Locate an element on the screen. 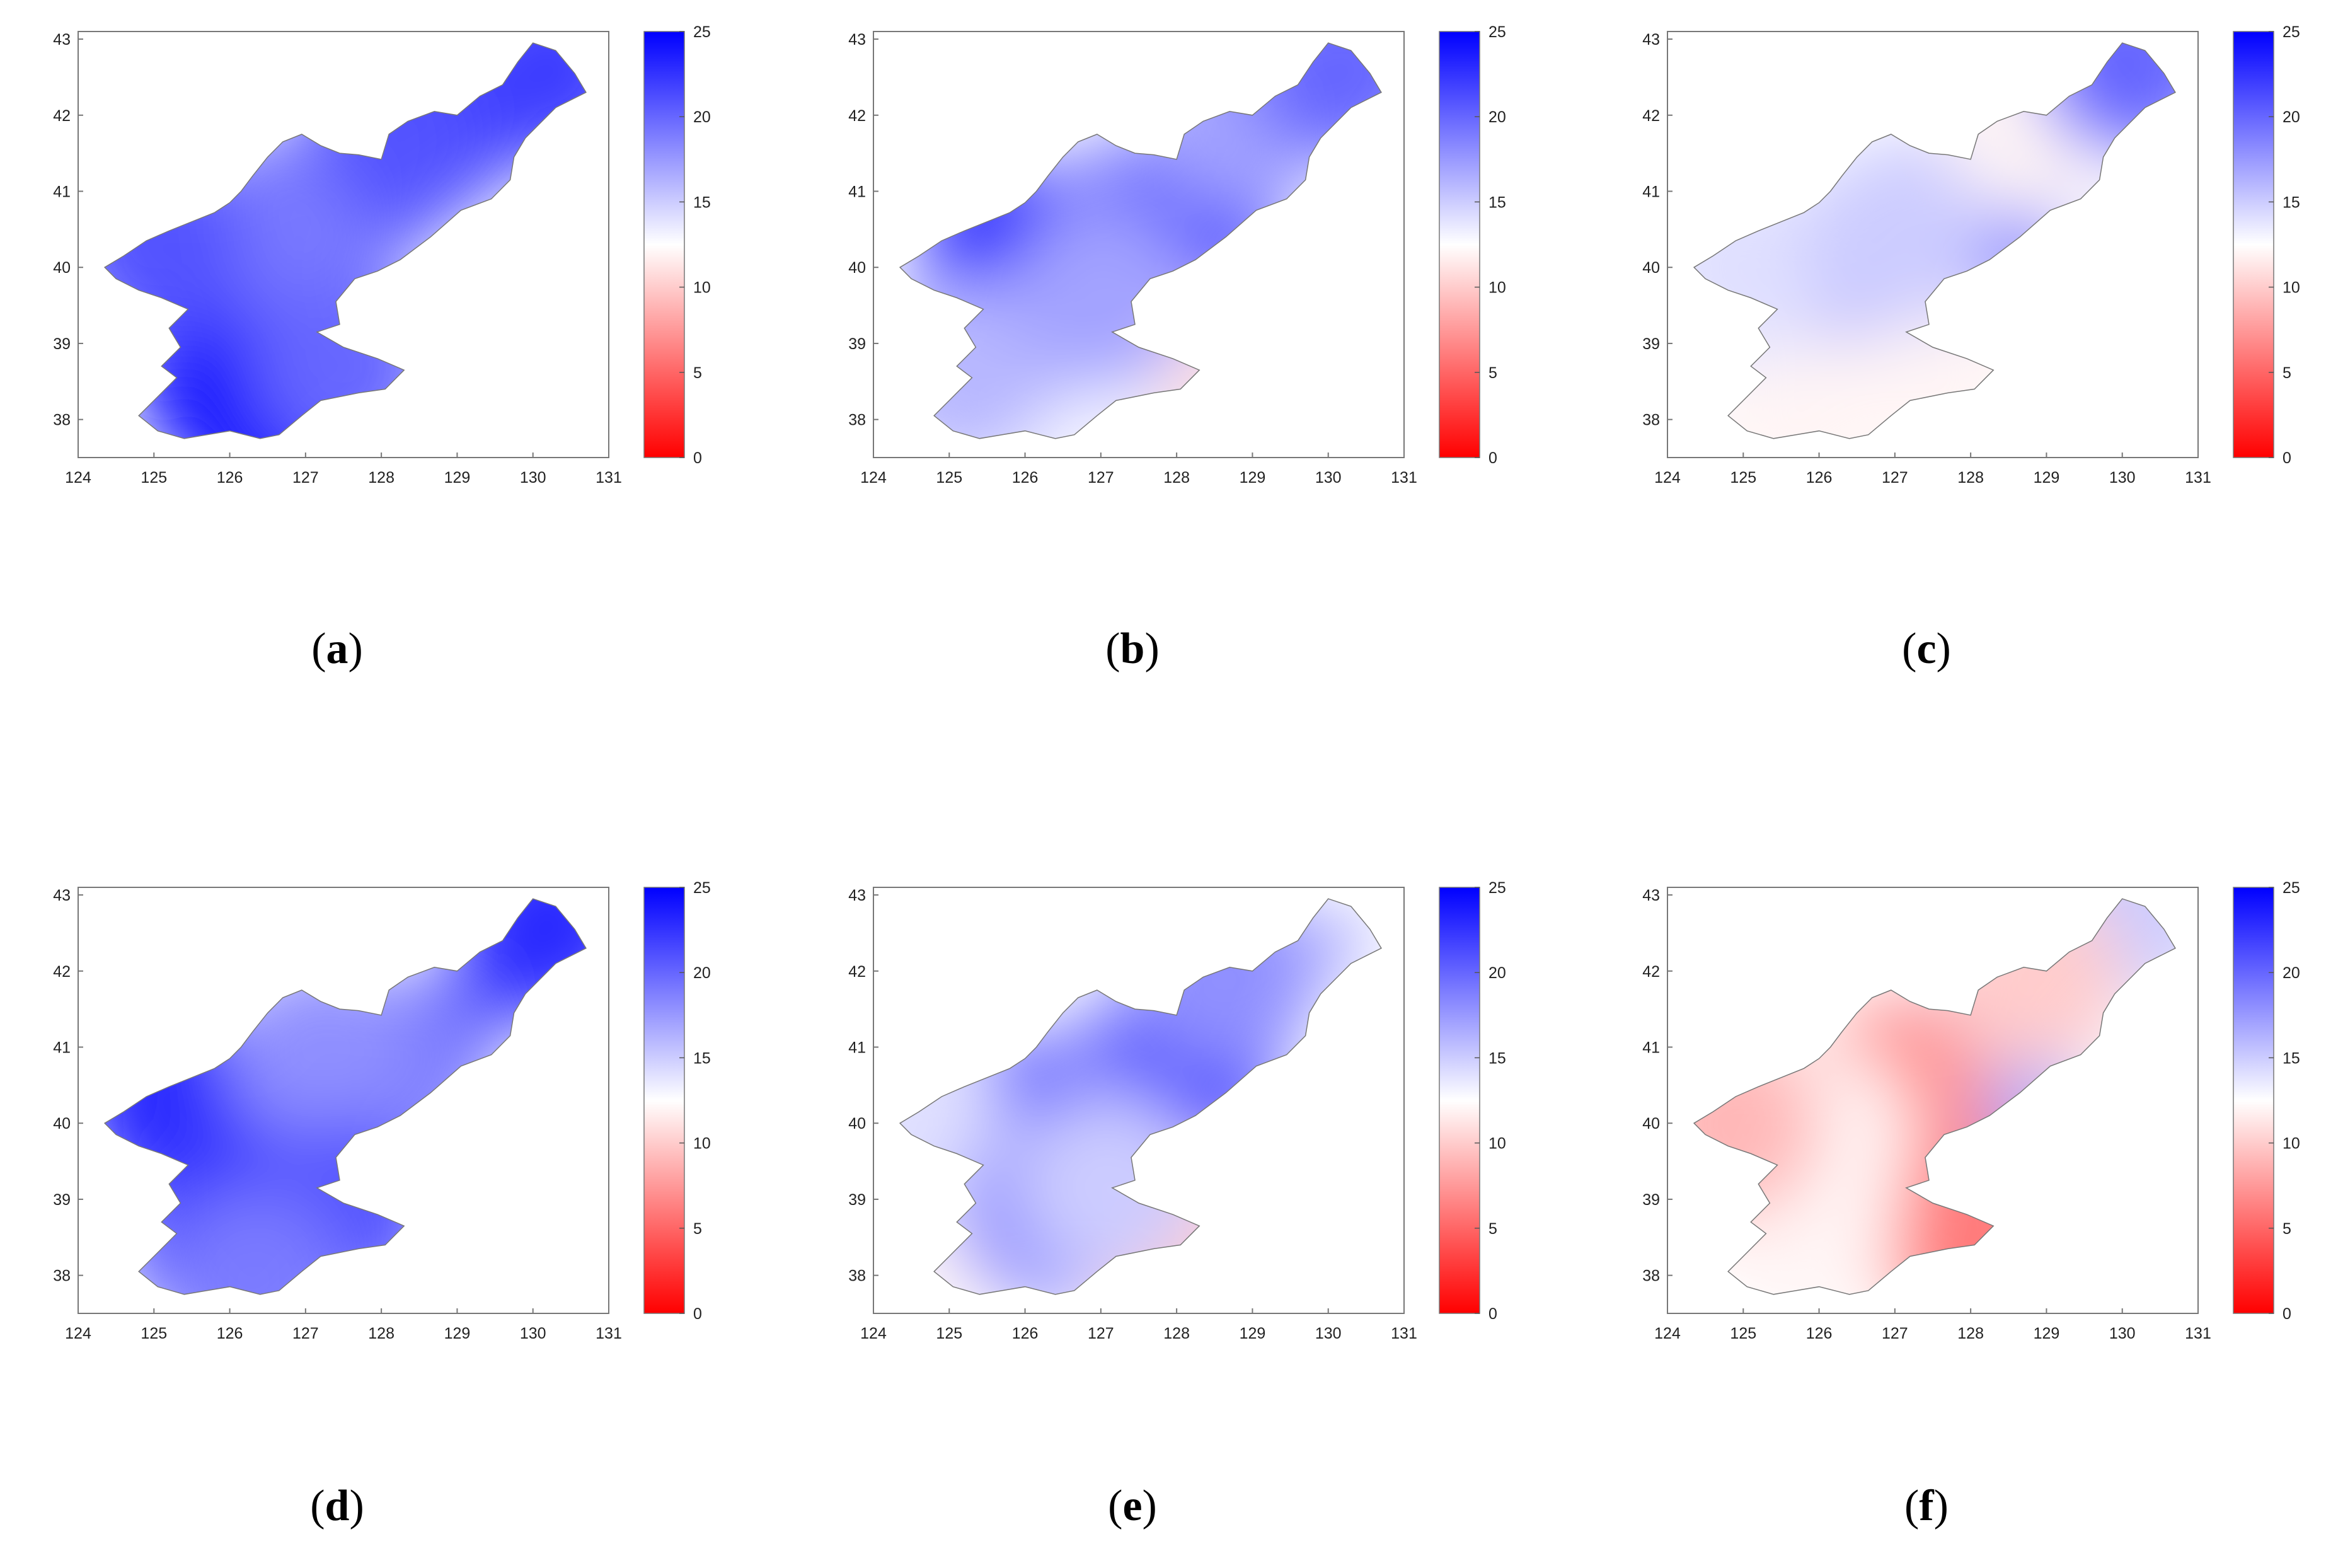 The image size is (2326, 1568). field-layer is located at coordinates (1934, 241).